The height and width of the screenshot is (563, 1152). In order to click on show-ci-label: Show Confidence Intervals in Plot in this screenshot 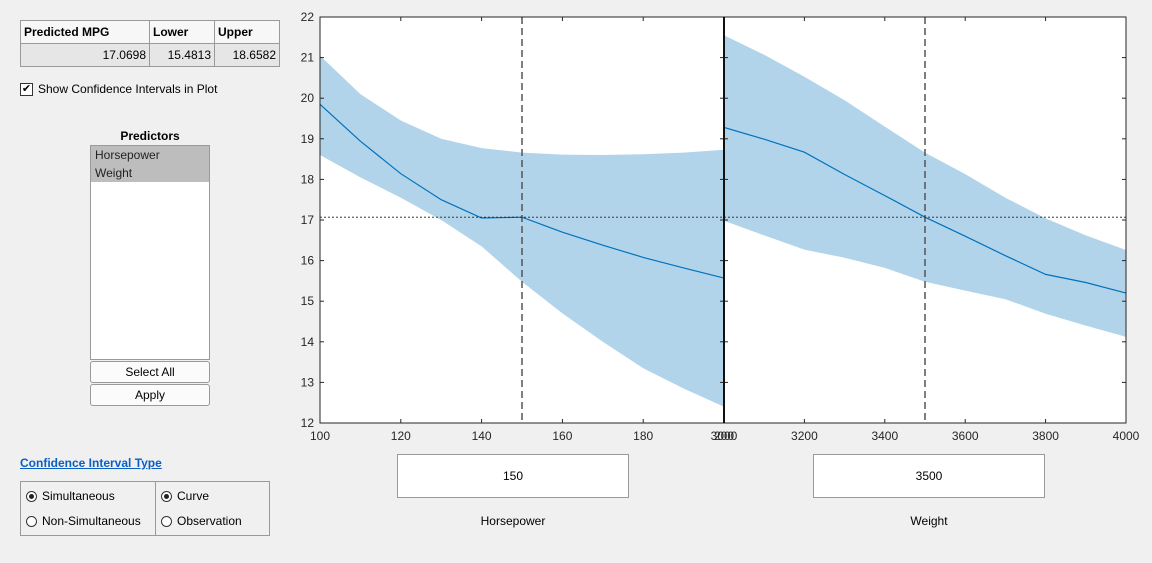, I will do `click(128, 89)`.